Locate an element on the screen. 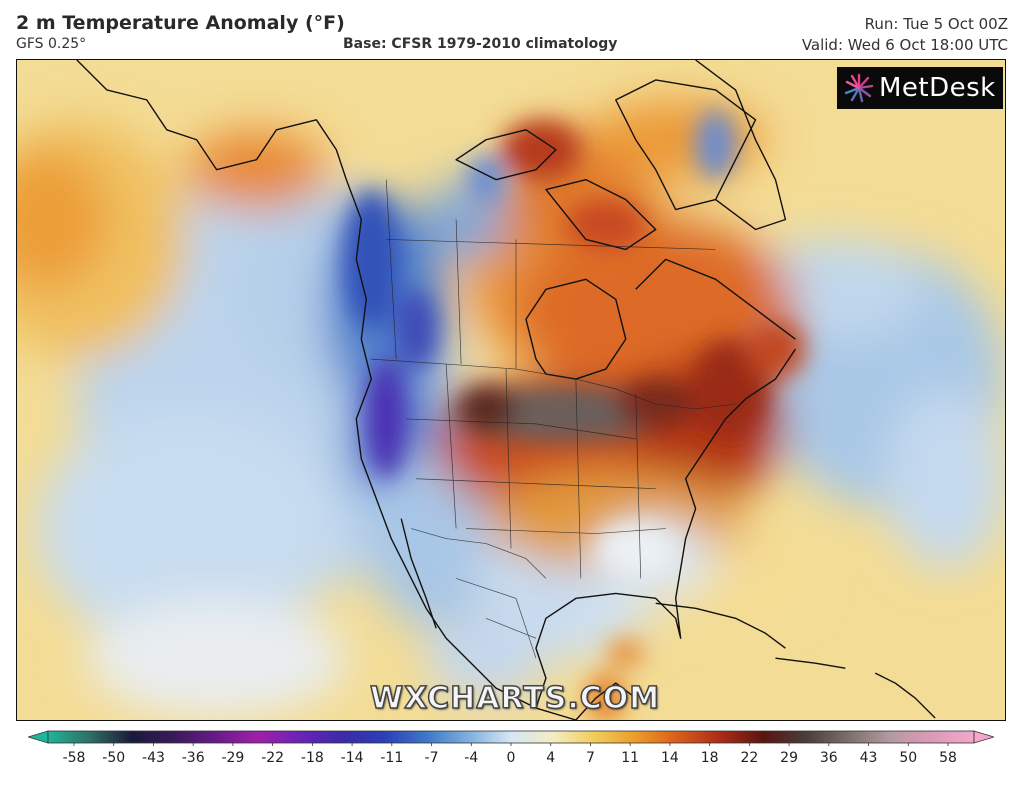 The height and width of the screenshot is (786, 1024). color-scale-tick-label: 18 is located at coordinates (709, 758).